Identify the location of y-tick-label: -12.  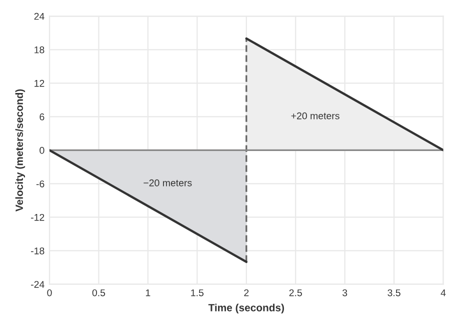
(37, 217).